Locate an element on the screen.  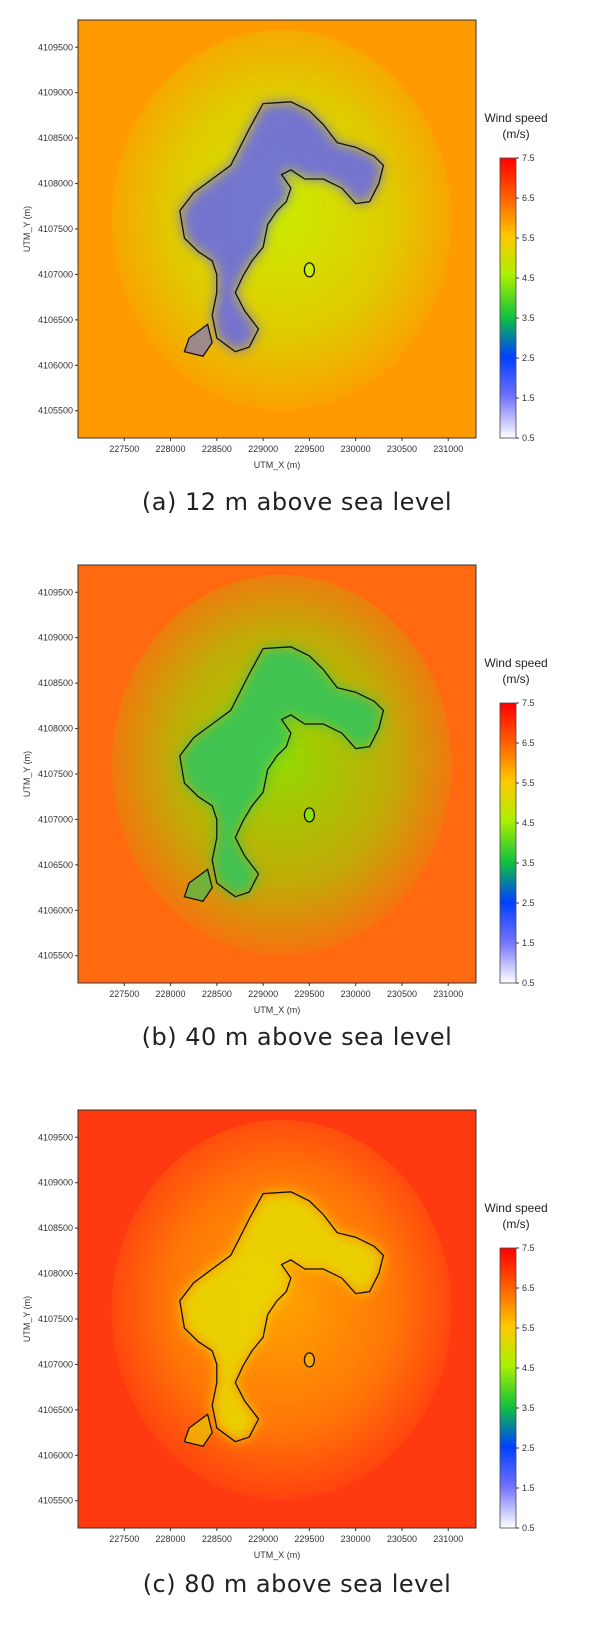
caption-b: (b) 40 m above sea level is located at coordinates (297, 1037).